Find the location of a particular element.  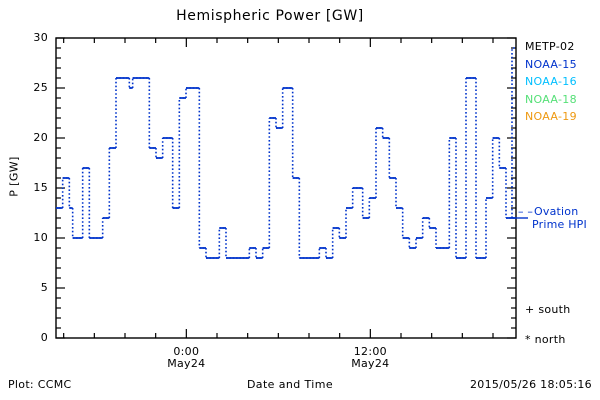

ovation-legend-label1: Ovation is located at coordinates (556, 211).